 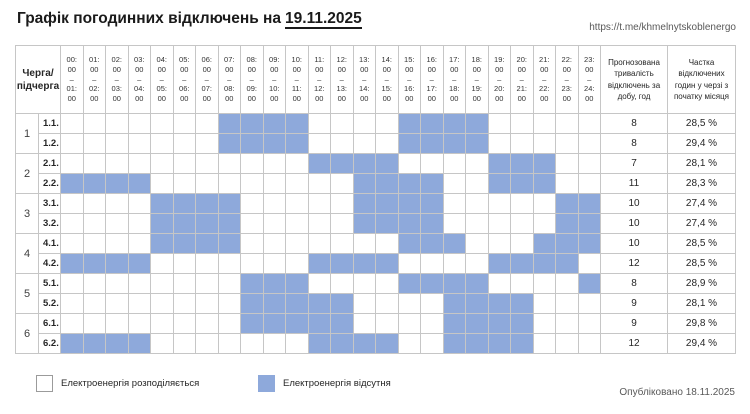 What do you see at coordinates (337, 383) in the screenshot?
I see `legend-outage-label: Електроенергія відсутня` at bounding box center [337, 383].